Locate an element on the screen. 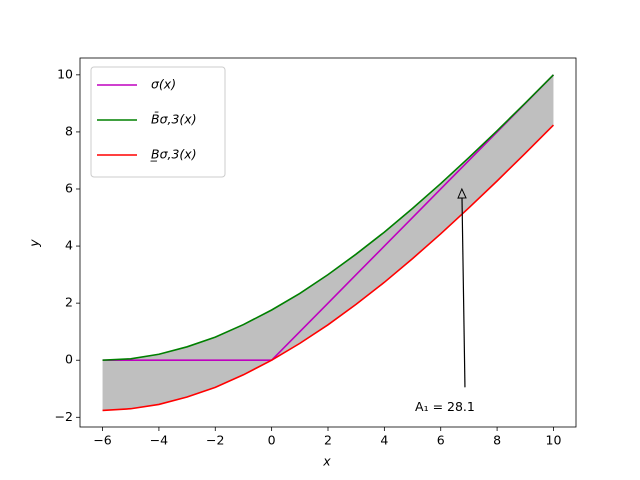 Image resolution: width=640 pixels, height=480 pixels. legend-label: σ(x) is located at coordinates (163, 84).